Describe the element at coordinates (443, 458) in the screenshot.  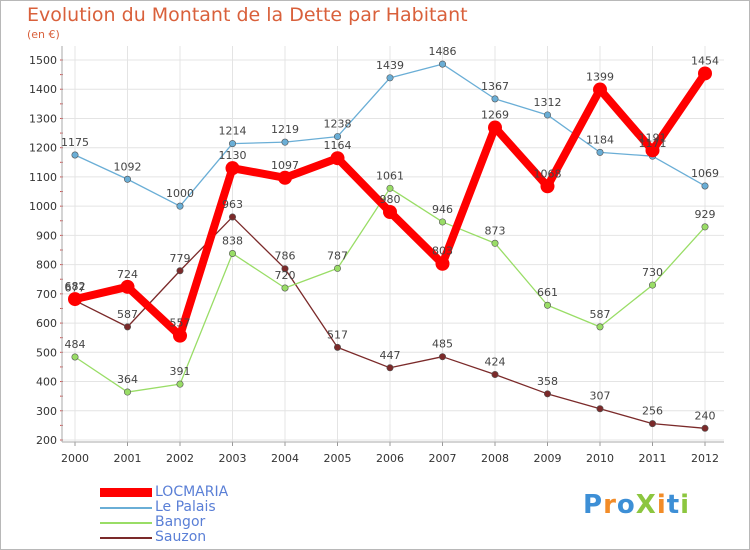
I see `x-tick-label: 2007` at that location.